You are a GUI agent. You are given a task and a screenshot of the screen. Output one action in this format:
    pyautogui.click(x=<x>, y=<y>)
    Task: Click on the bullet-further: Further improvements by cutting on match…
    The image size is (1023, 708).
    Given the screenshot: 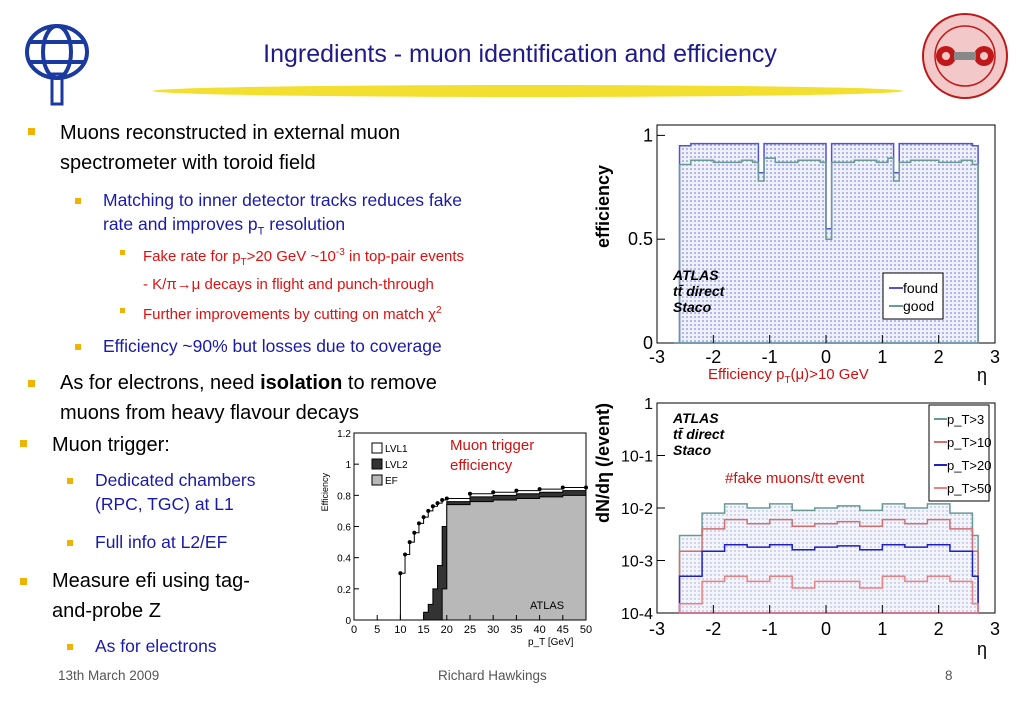 What is the action you would take?
    pyautogui.click(x=292, y=314)
    